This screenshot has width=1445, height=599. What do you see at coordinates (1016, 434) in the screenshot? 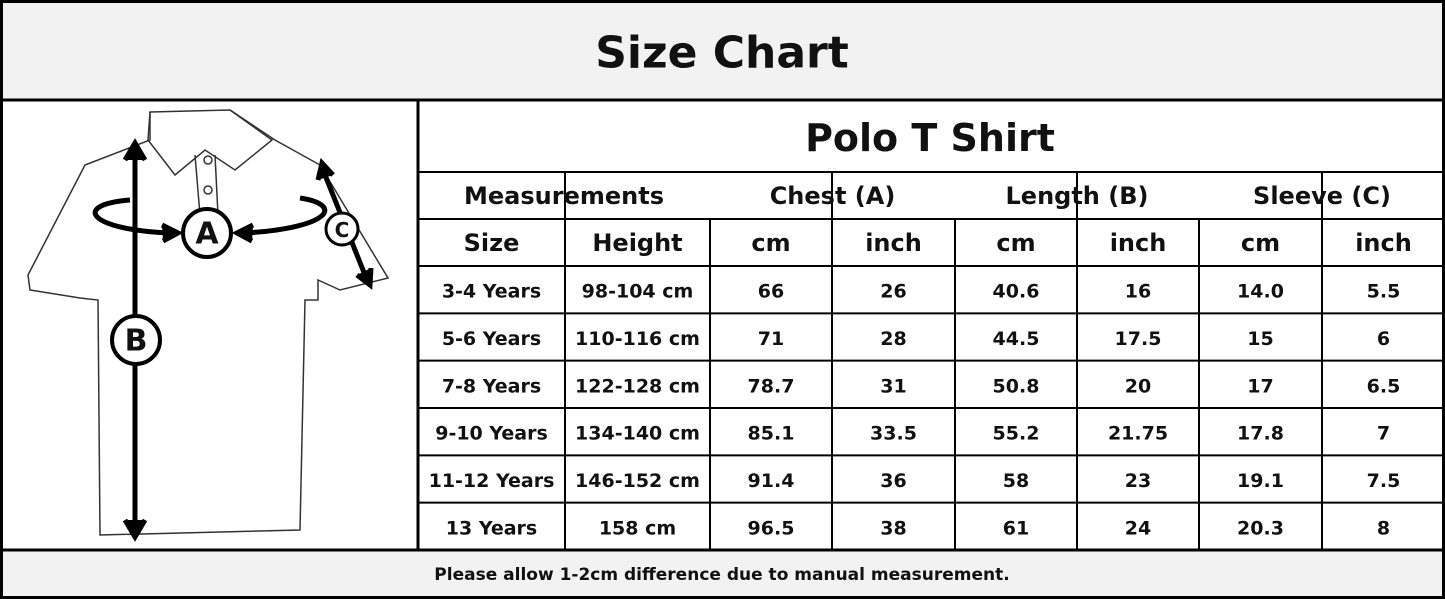
I see `cell: 55.2` at bounding box center [1016, 434].